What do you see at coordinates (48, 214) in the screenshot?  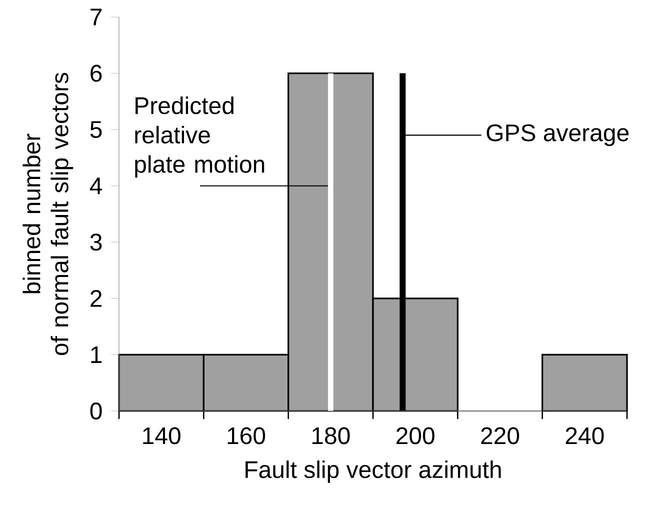 I see `y-axis-title: binned number of normal fault slip vectors` at bounding box center [48, 214].